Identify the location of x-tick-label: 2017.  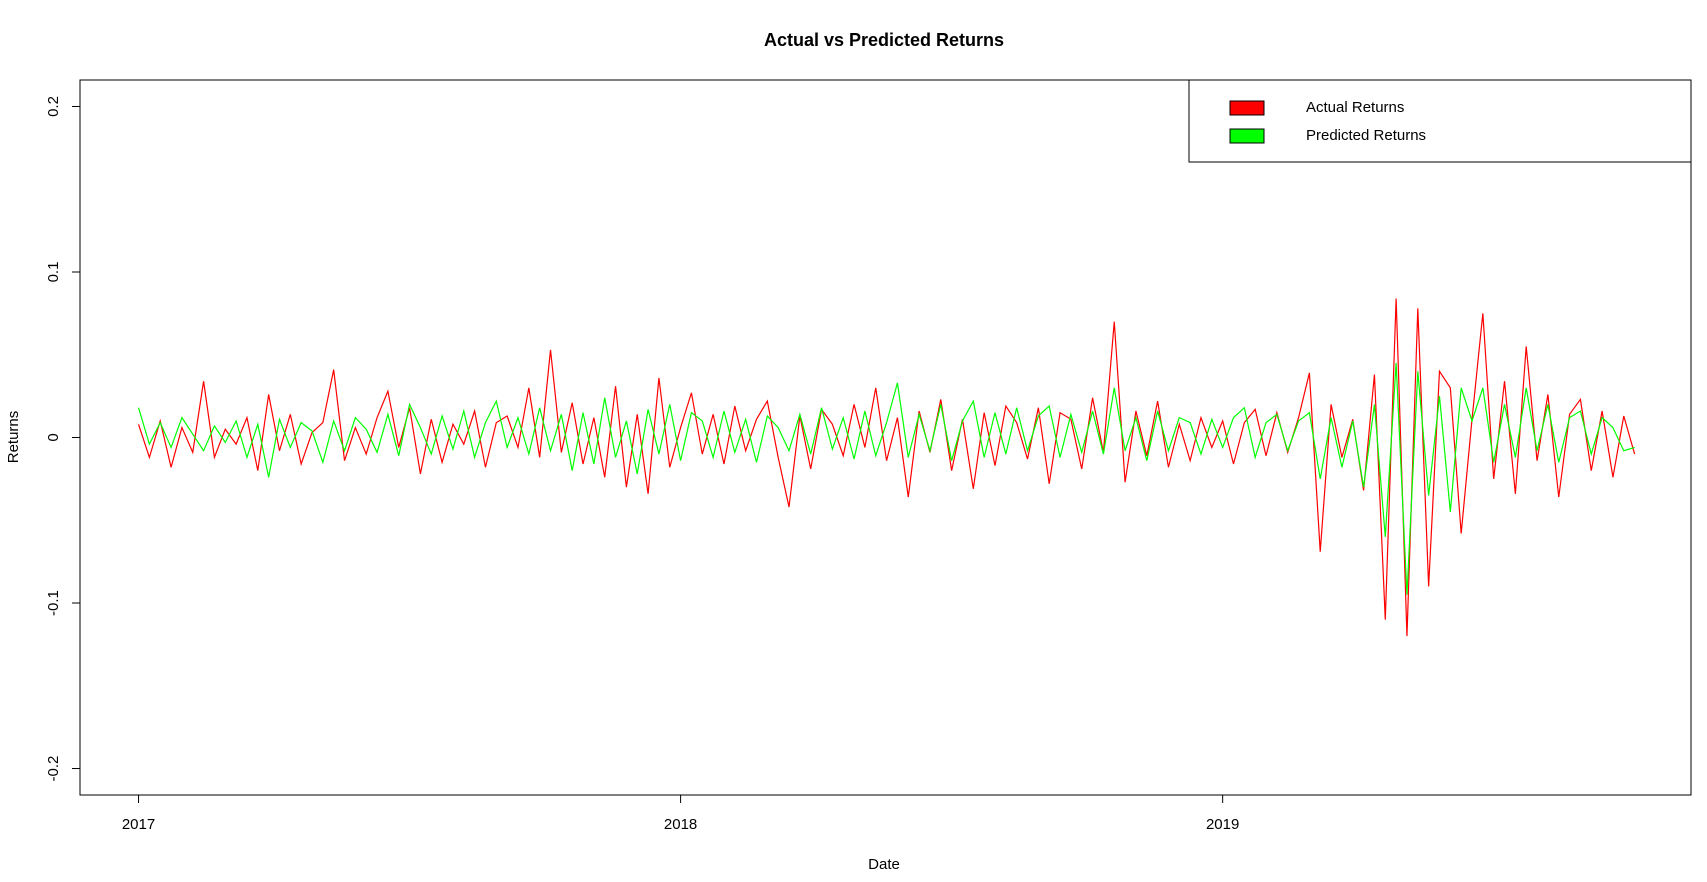
(138, 824).